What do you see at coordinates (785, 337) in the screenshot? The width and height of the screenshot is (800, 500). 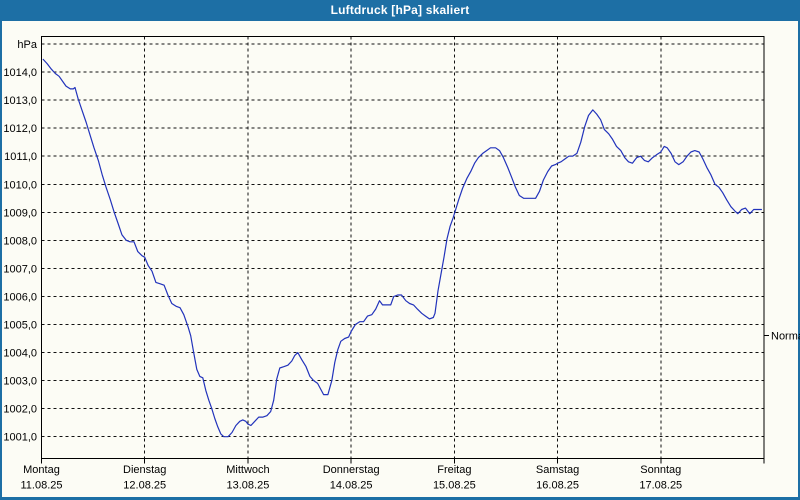 I see `normal-label: Normal` at bounding box center [785, 337].